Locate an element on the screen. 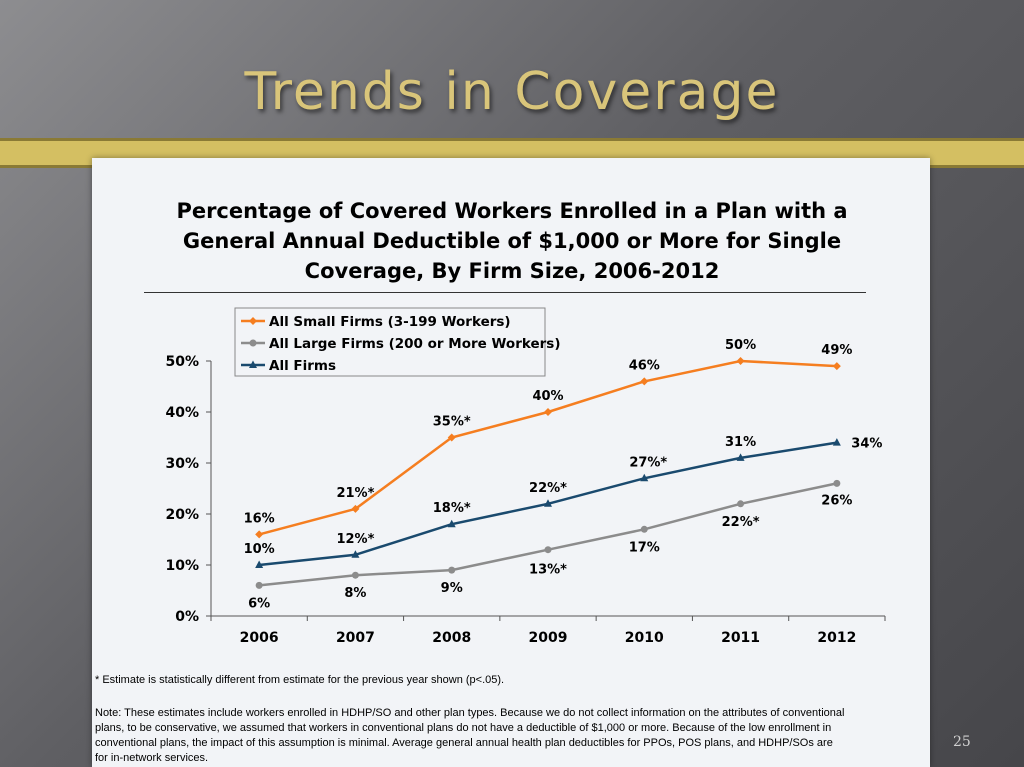  x-tick-label: 2011 is located at coordinates (740, 638).